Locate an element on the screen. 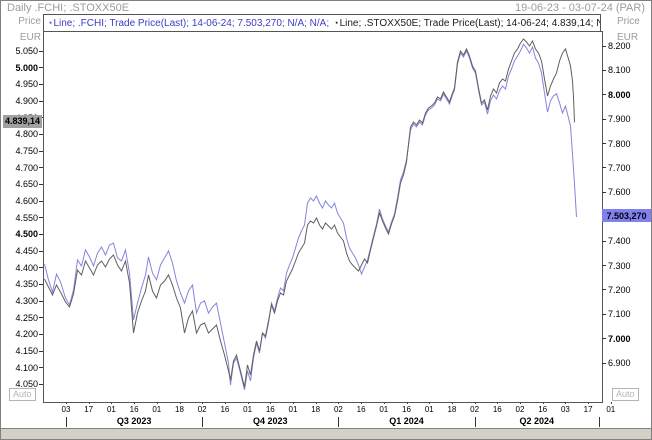 This screenshot has width=652, height=440. right-axis-currency-label: EUR is located at coordinates (628, 37).